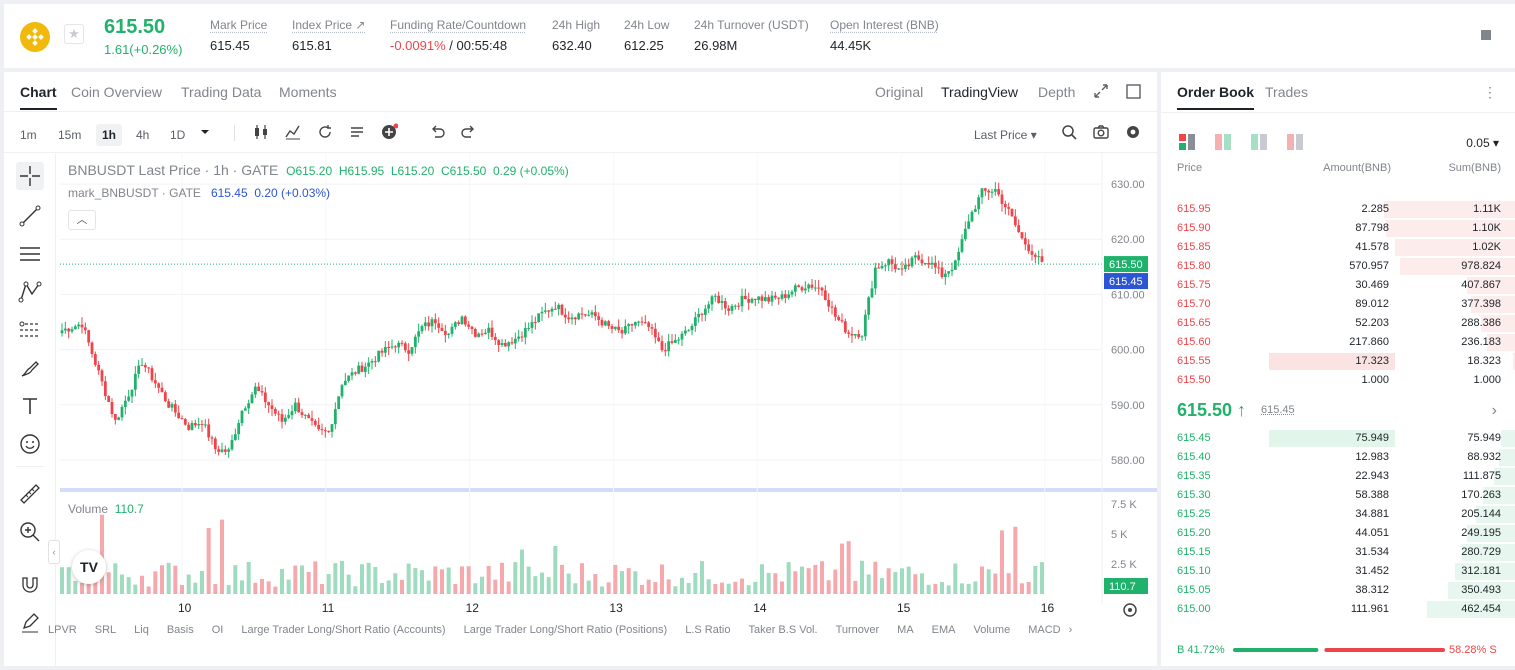 The width and height of the screenshot is (1515, 670). What do you see at coordinates (1372, 495) in the screenshot?
I see `order-amount: 58.388` at bounding box center [1372, 495].